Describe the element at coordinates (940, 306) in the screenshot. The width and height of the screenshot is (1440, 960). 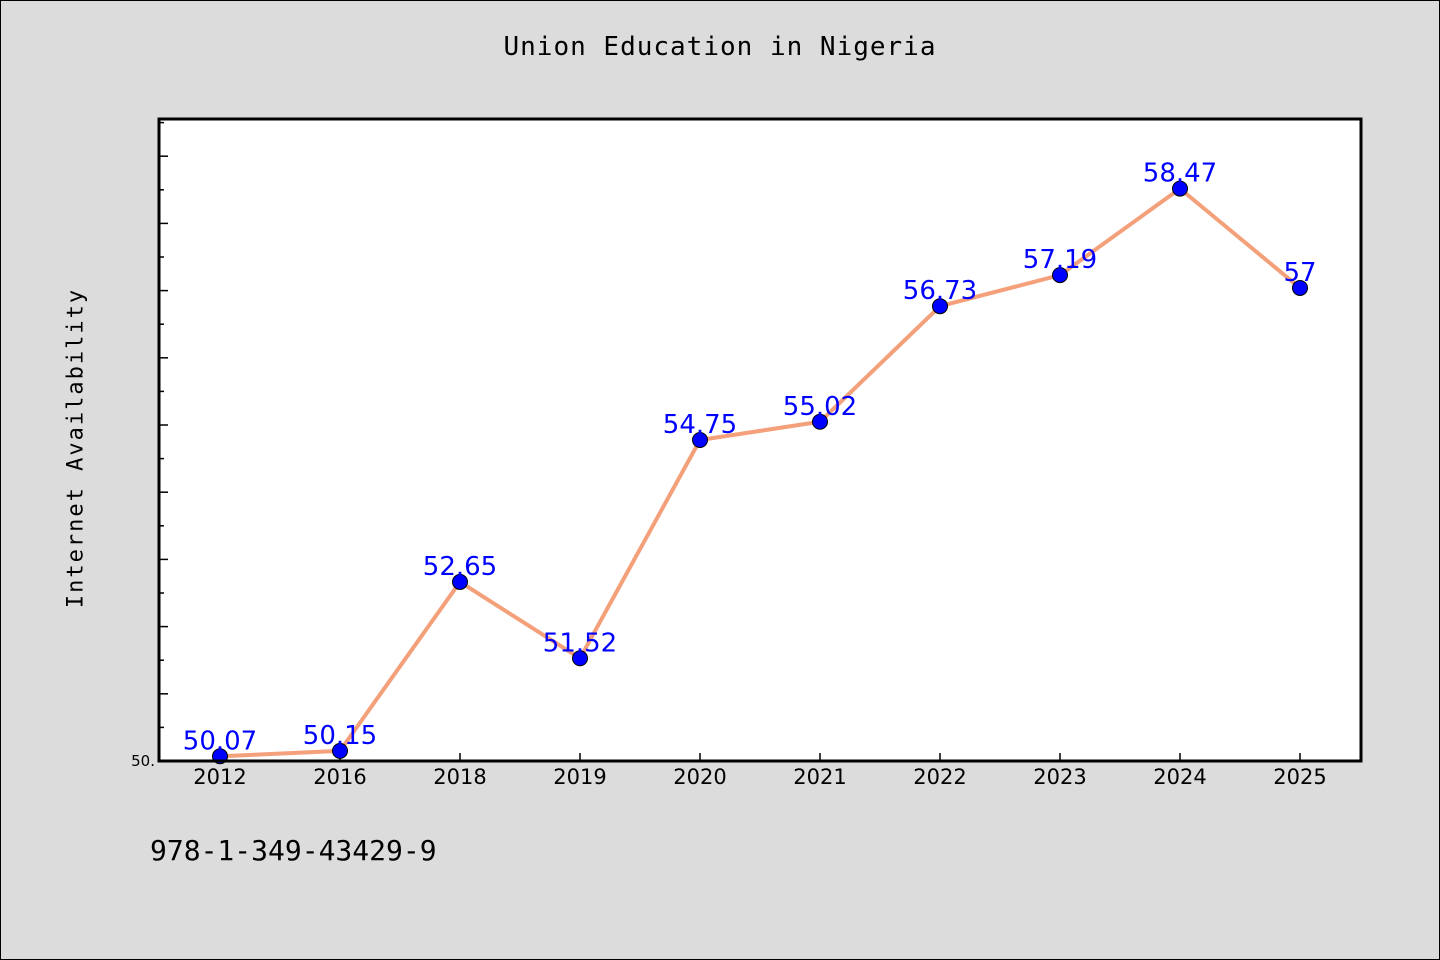
I see `data-point-2022` at that location.